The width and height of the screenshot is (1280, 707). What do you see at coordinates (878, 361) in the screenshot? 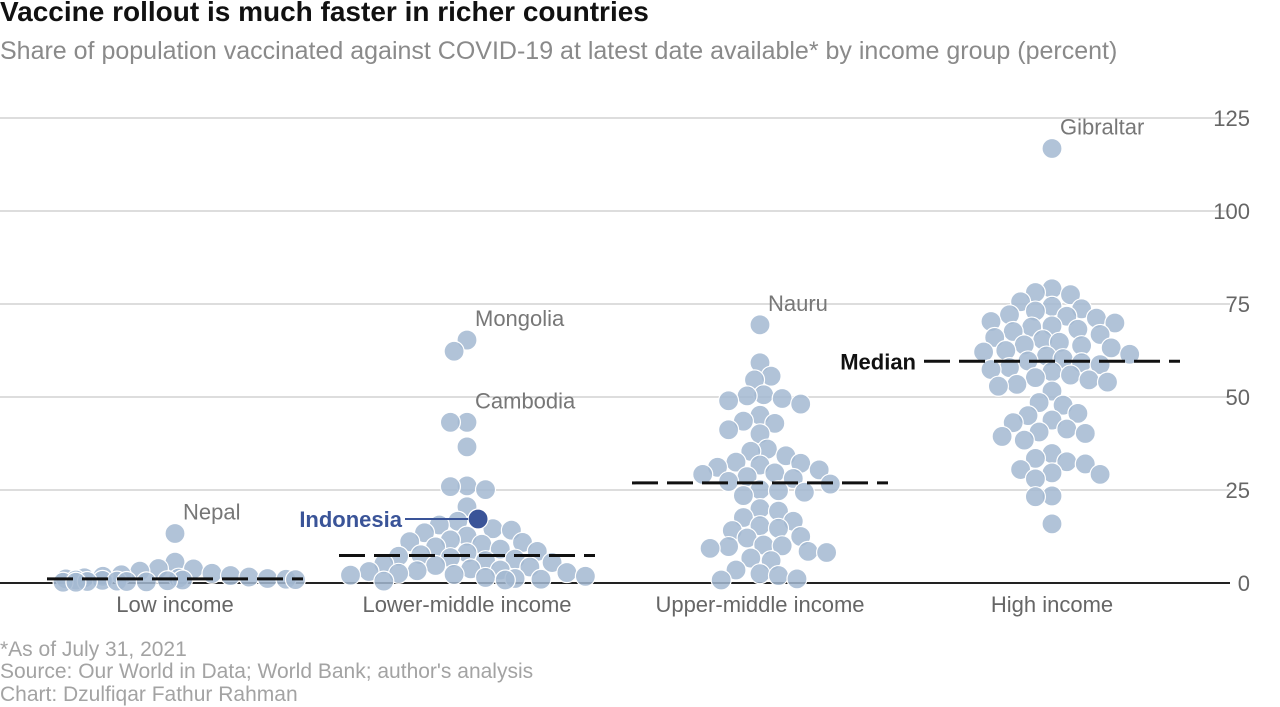
I see `median-label: Median` at bounding box center [878, 361].